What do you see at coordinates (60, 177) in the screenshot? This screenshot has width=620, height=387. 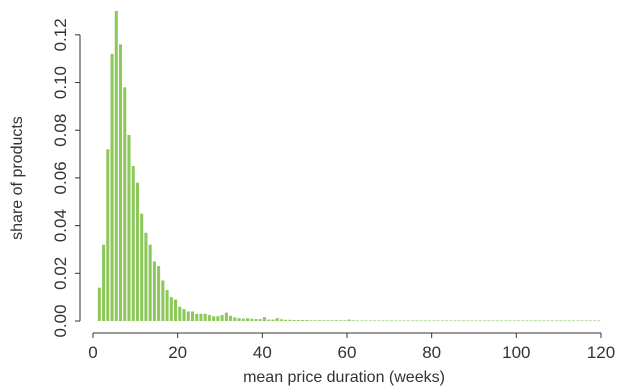 I see `y-tick-label: 0.06` at bounding box center [60, 177].